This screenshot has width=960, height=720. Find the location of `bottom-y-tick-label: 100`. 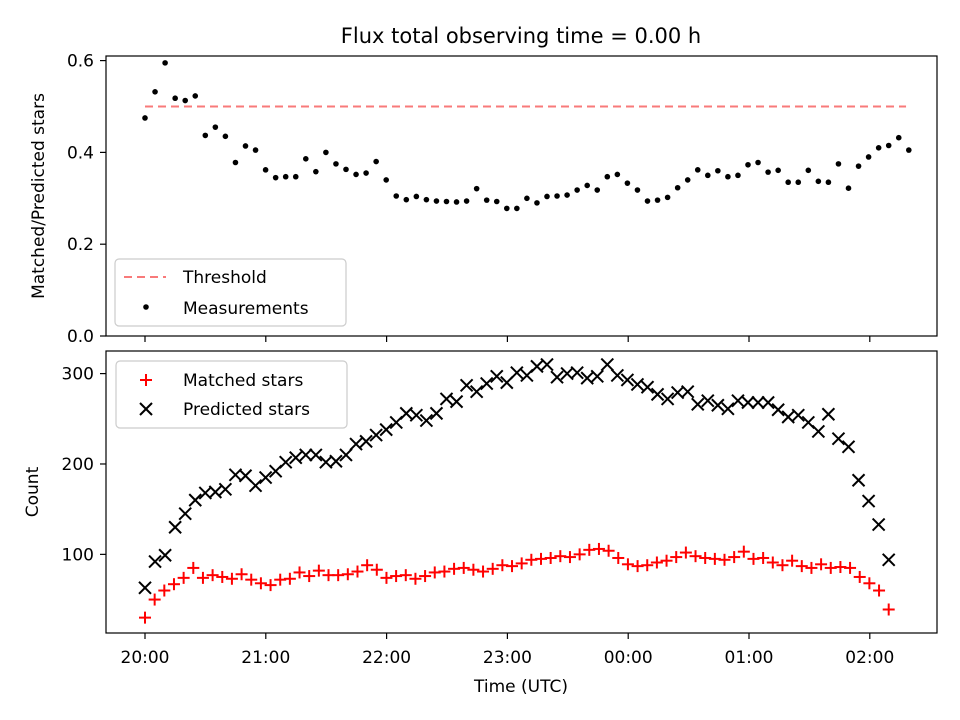

bottom-y-tick-label: 100 is located at coordinates (78, 555).